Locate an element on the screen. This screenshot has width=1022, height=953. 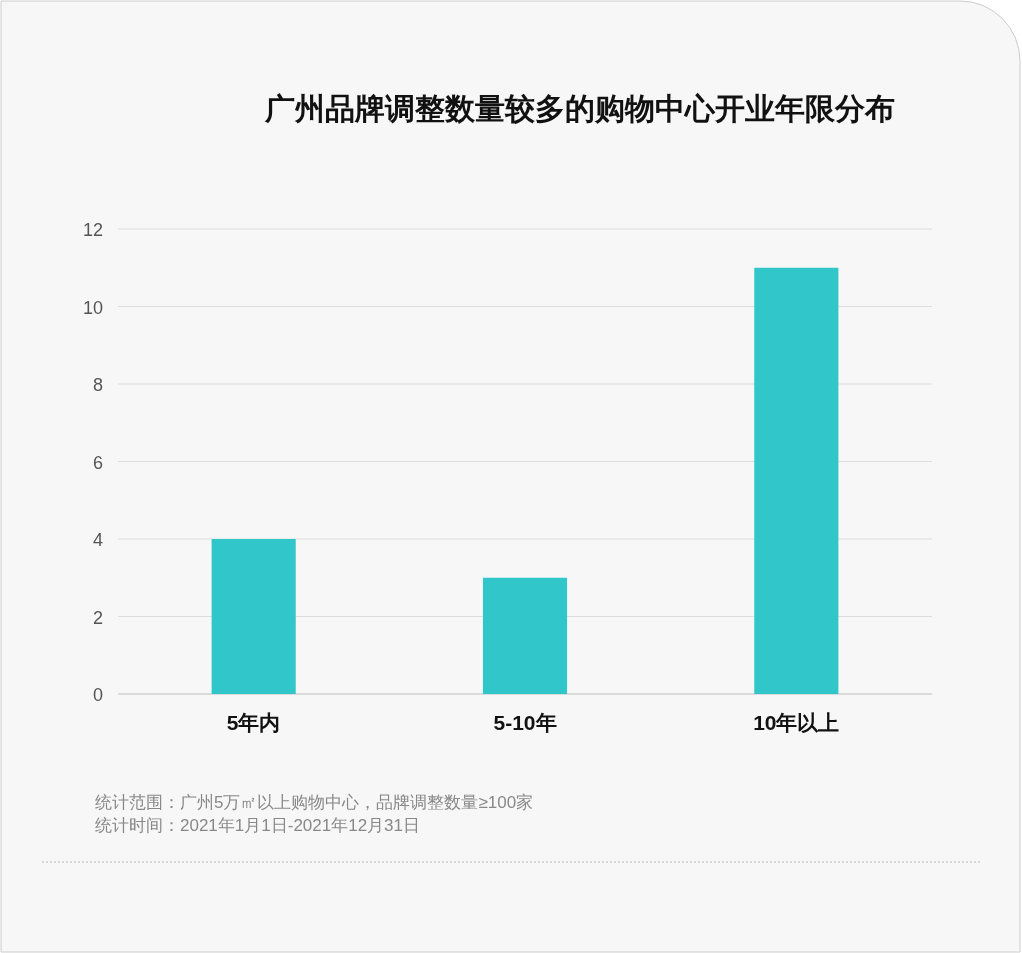
x-tick-label: 5年内 is located at coordinates (253, 722).